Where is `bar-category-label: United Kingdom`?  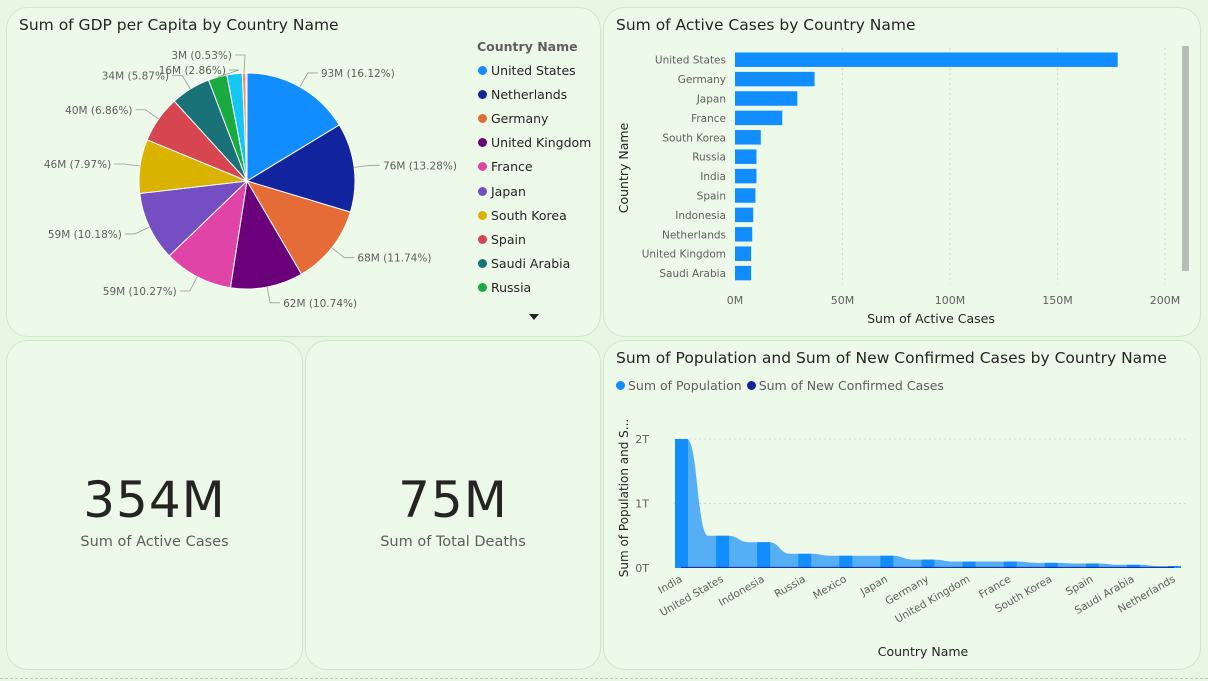 bar-category-label: United Kingdom is located at coordinates (684, 255).